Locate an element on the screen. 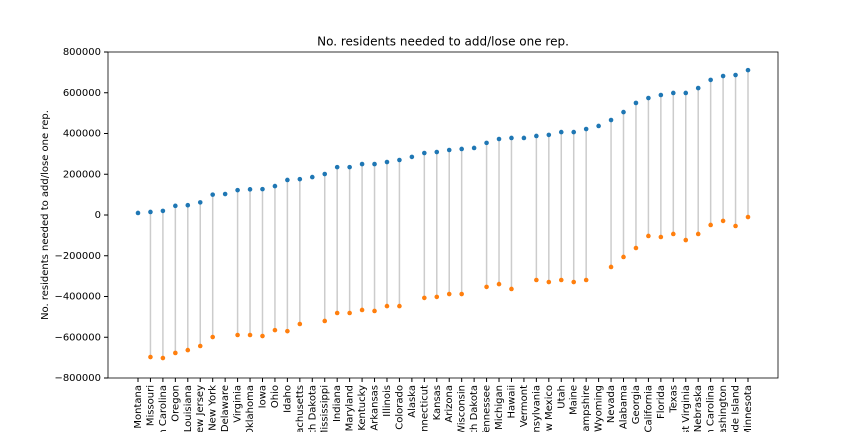 The height and width of the screenshot is (432, 864). x-tick-label: Arizona is located at coordinates (449, 404).